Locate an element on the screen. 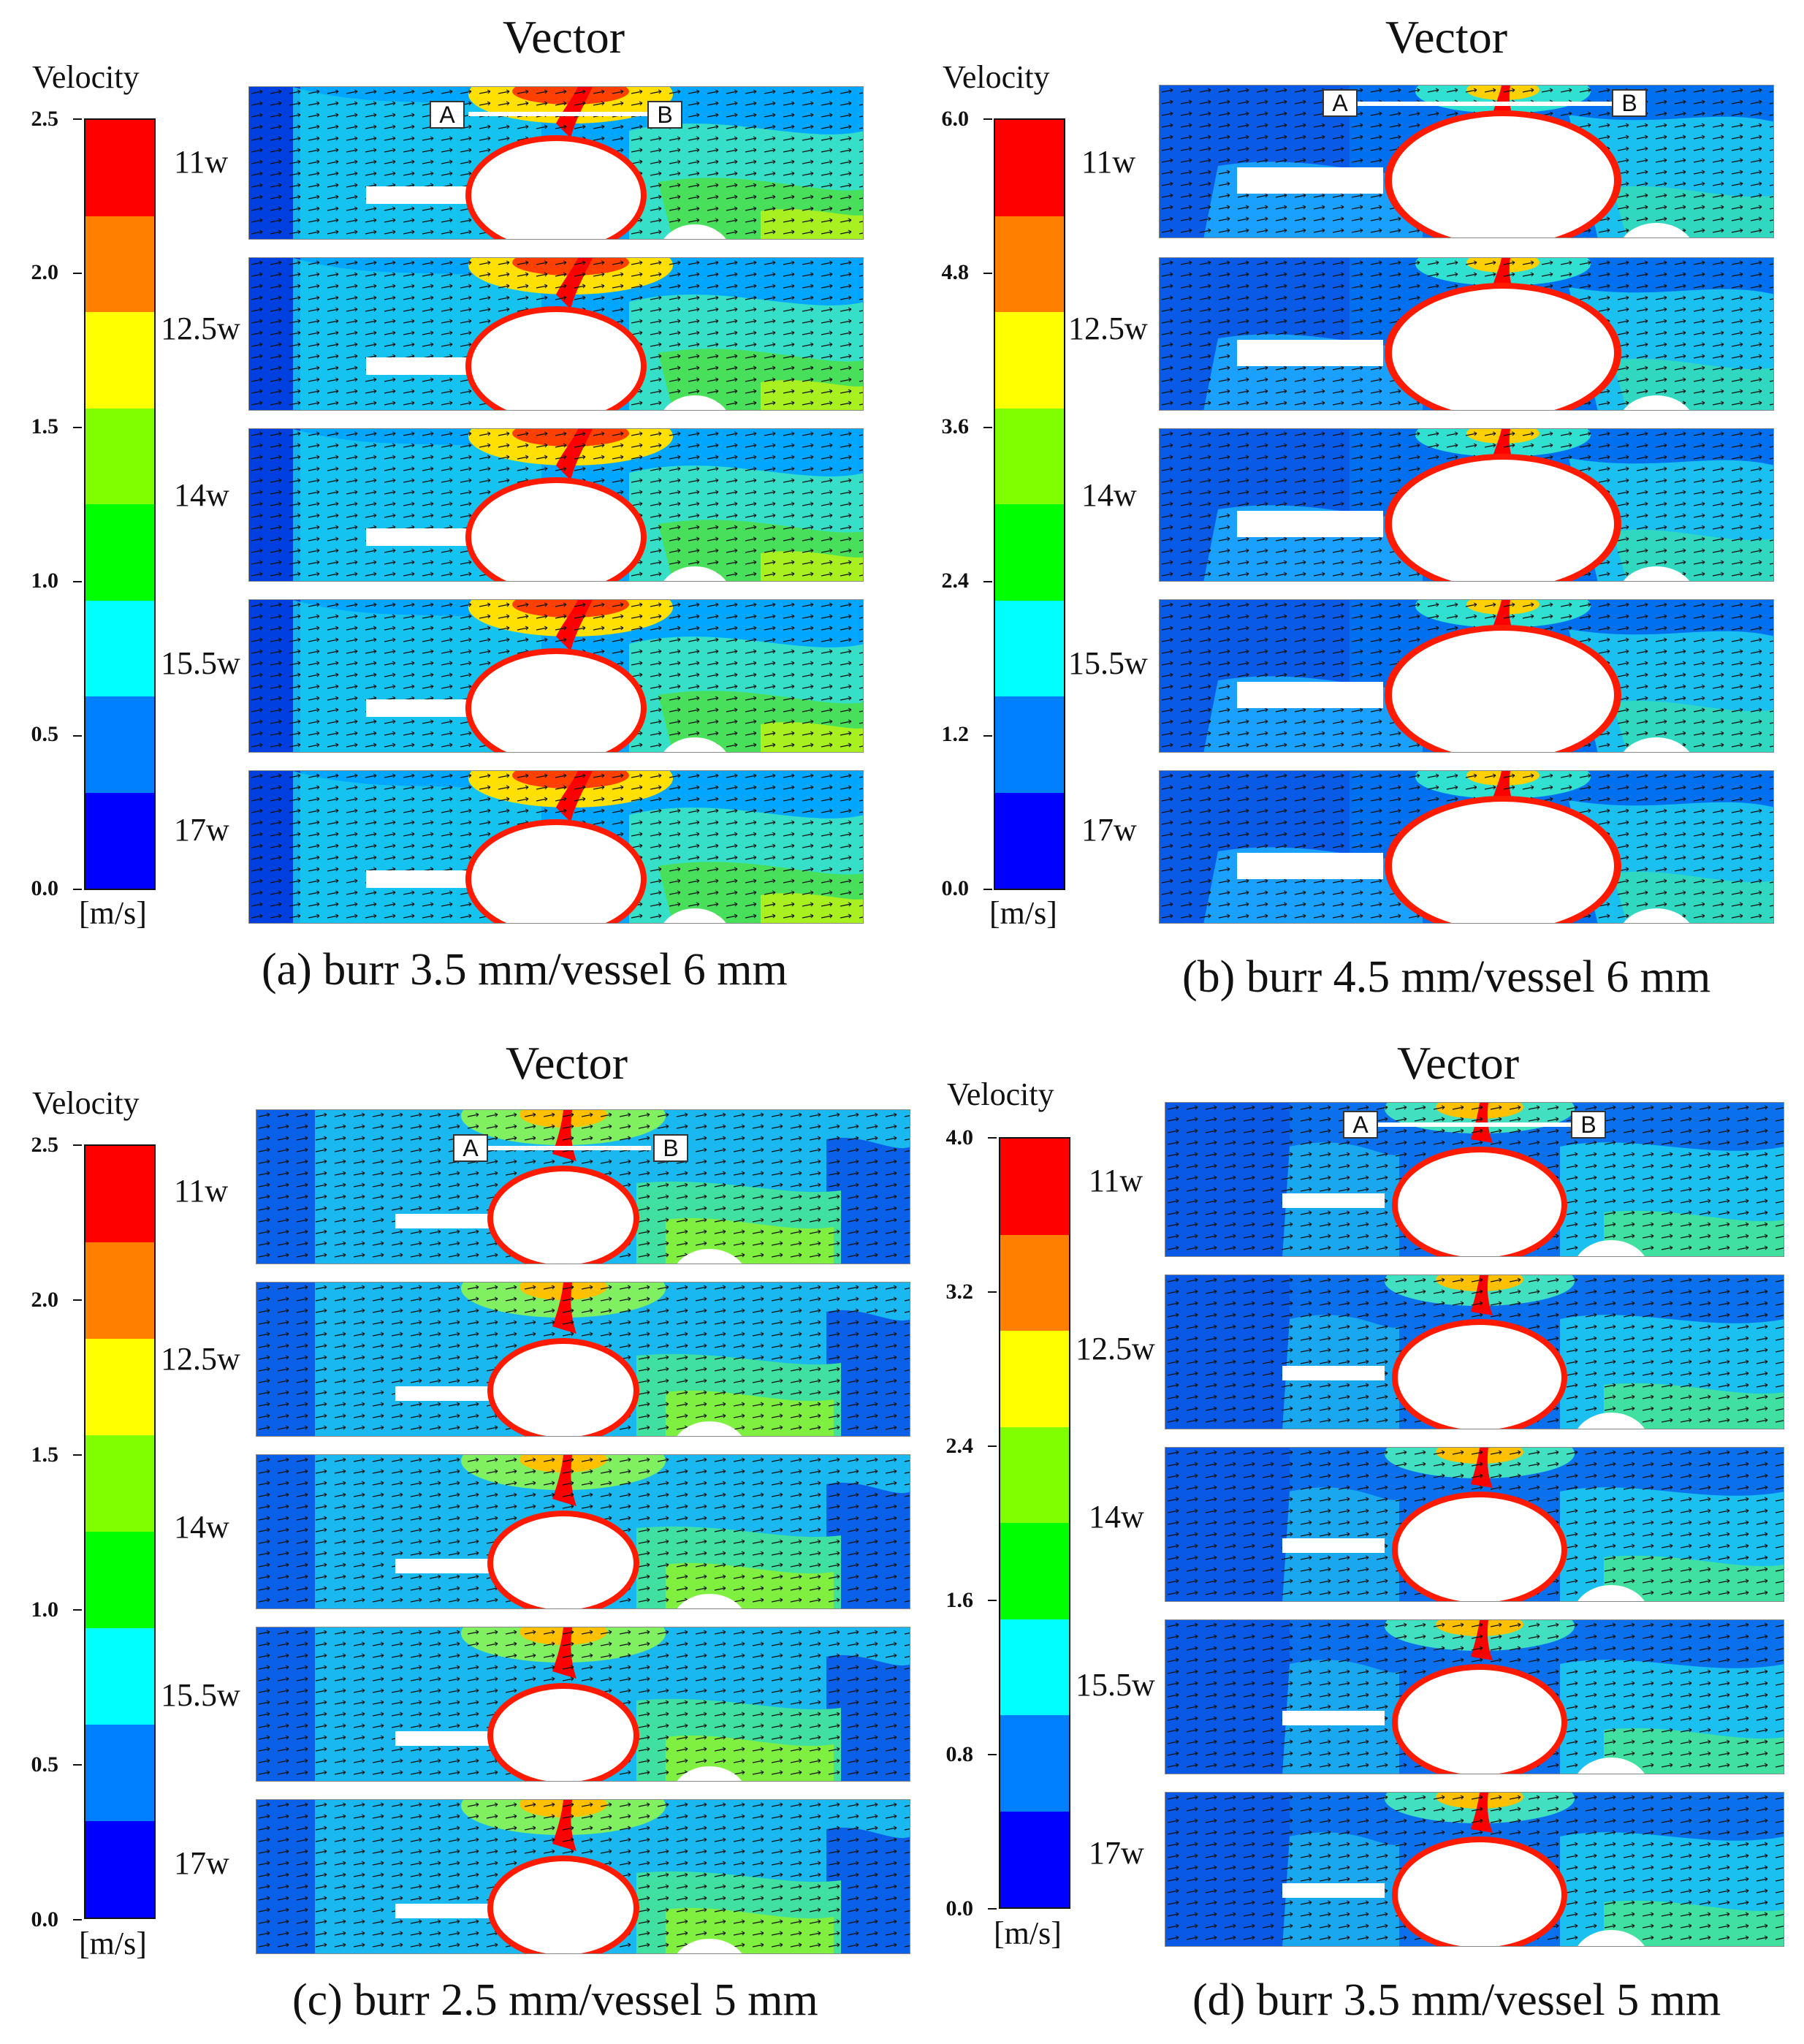 The height and width of the screenshot is (2044, 1804). week-label: 12.5w is located at coordinates (201, 328).